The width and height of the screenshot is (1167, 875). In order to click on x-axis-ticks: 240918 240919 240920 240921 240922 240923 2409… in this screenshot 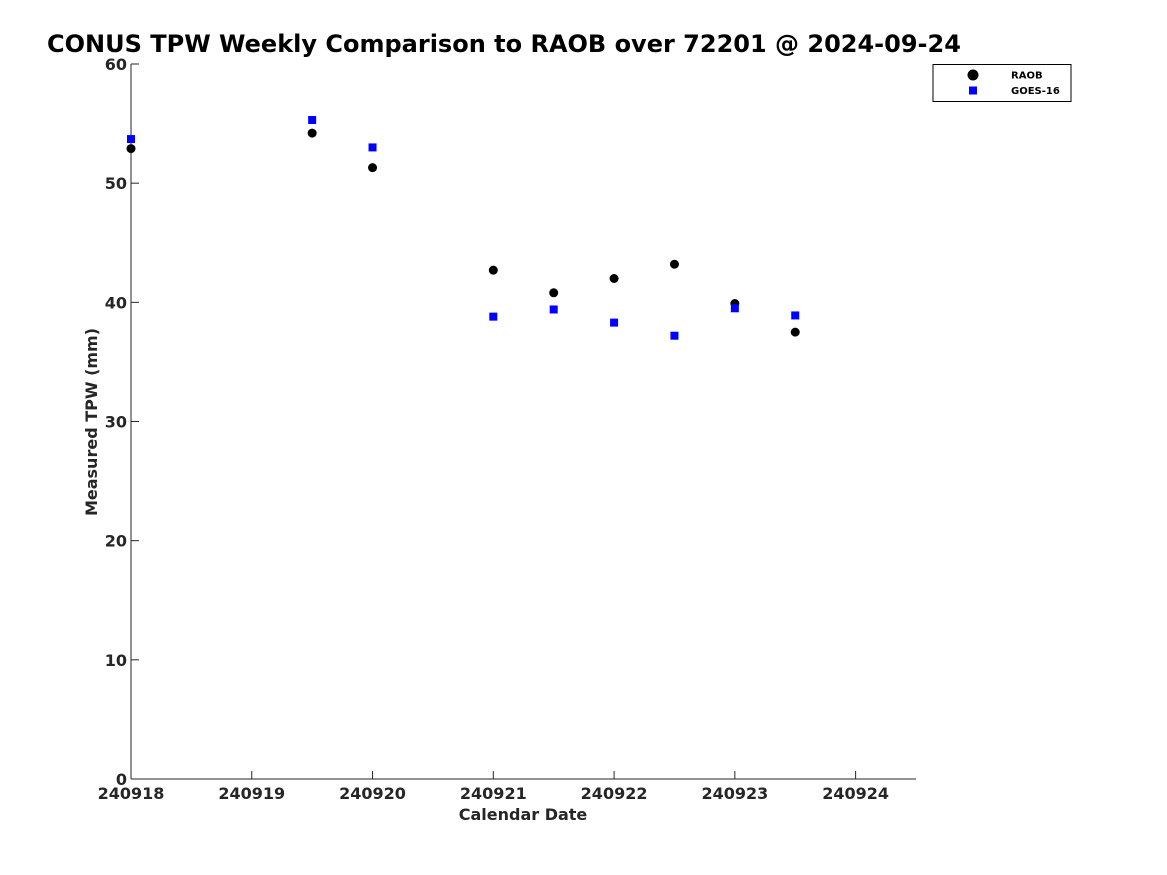, I will do `click(493, 787)`.